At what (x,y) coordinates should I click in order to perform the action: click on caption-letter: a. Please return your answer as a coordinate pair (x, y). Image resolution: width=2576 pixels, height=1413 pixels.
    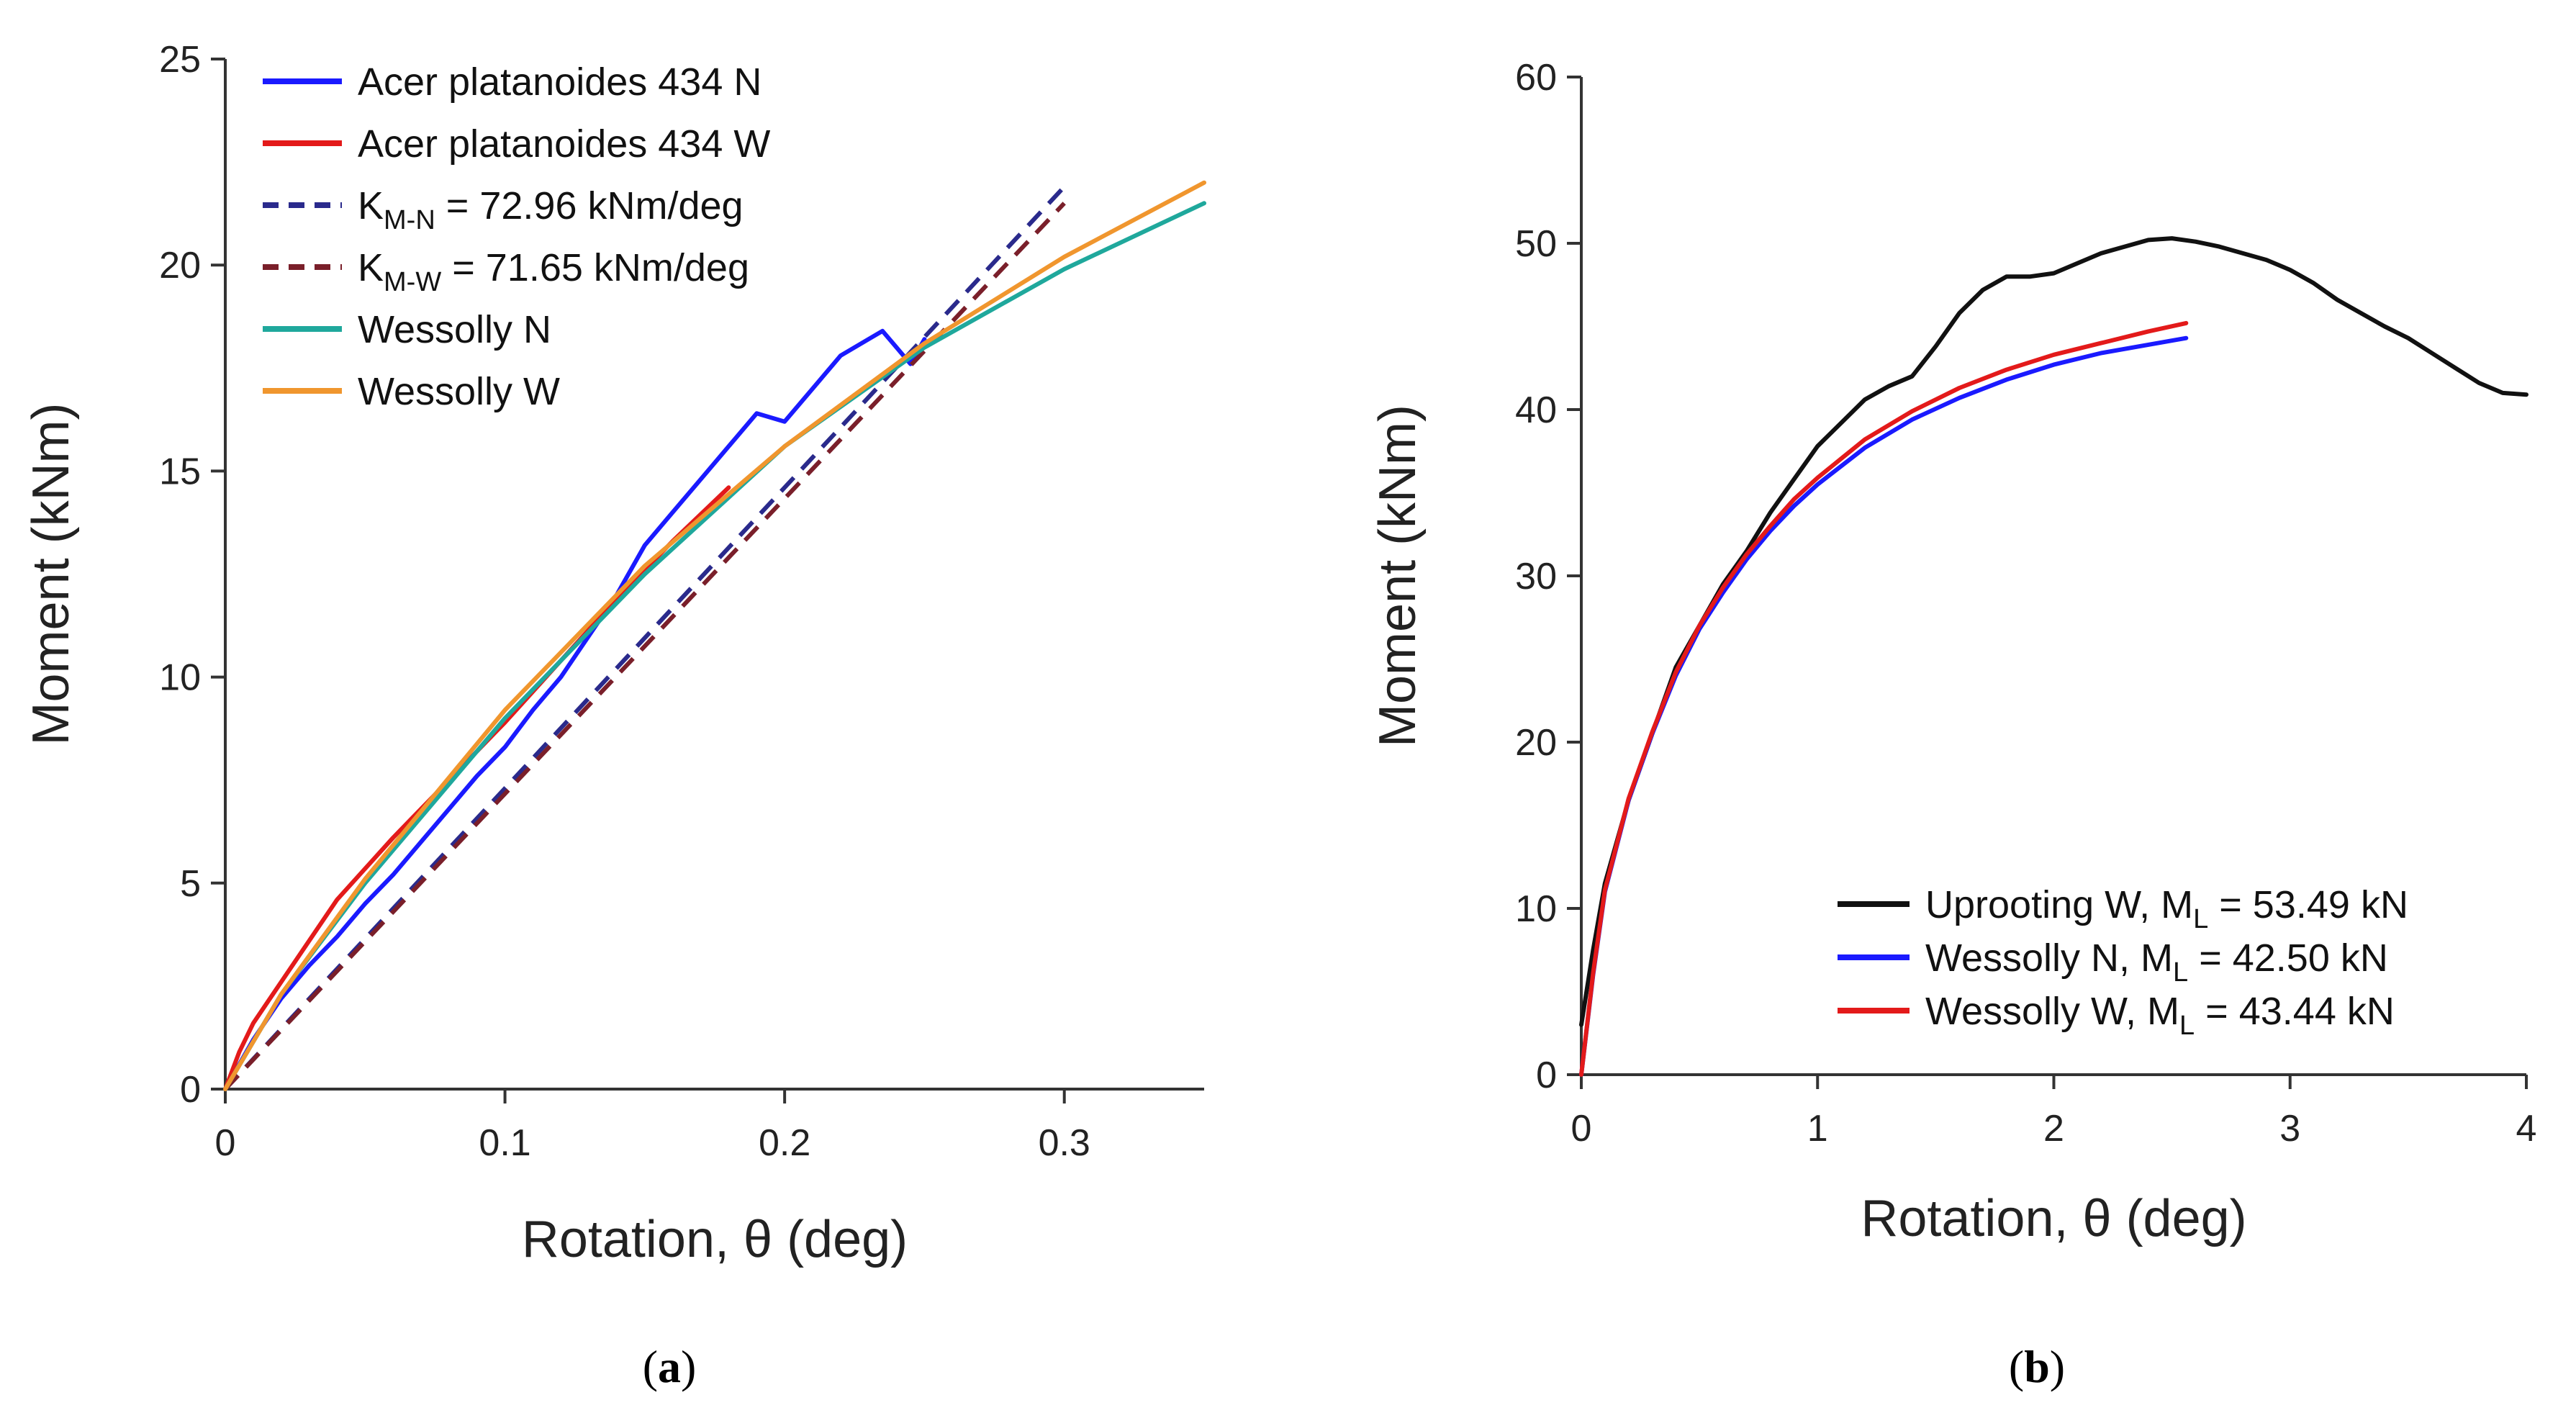
    Looking at the image, I should click on (670, 1366).